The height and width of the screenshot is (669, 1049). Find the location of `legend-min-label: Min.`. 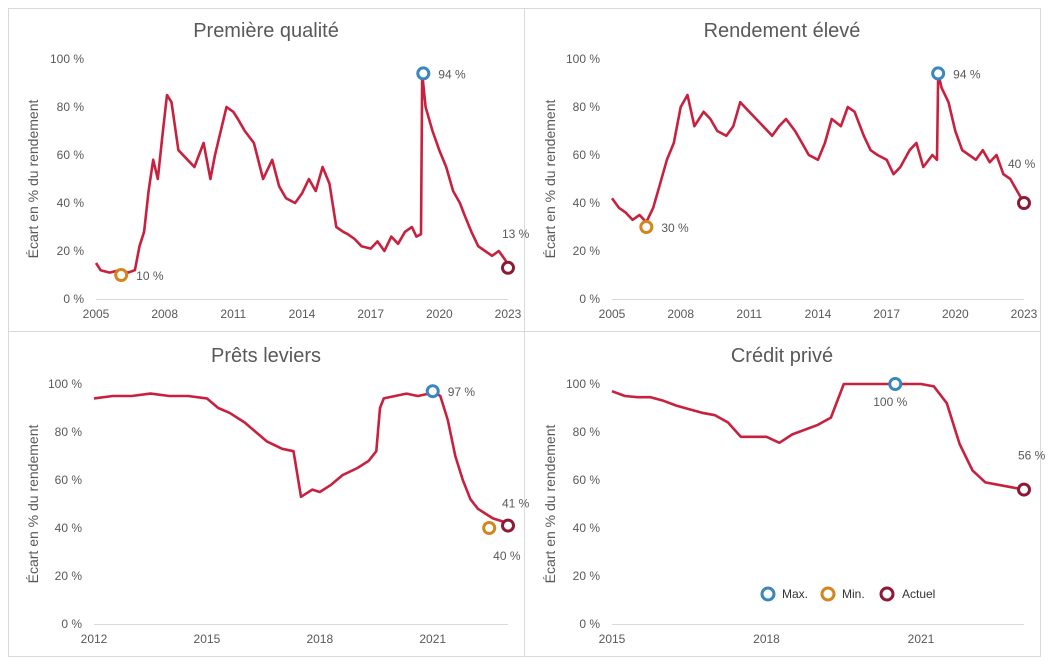

legend-min-label: Min. is located at coordinates (853, 594).